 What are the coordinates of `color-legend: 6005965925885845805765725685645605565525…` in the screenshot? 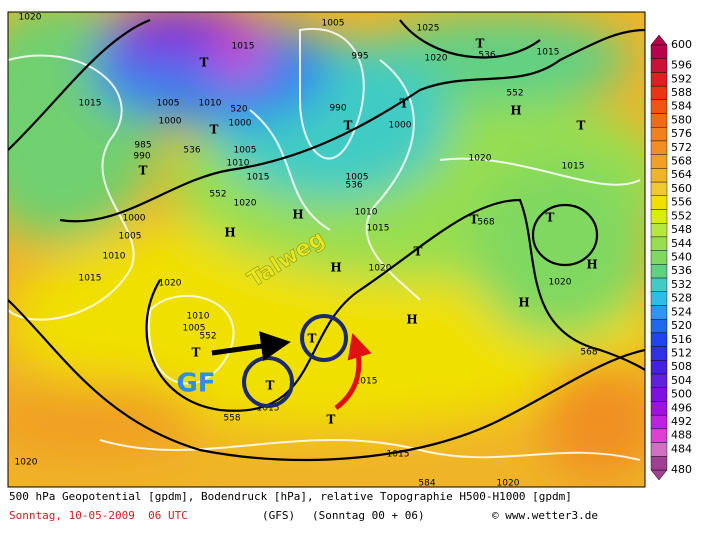 It's located at (671, 257).